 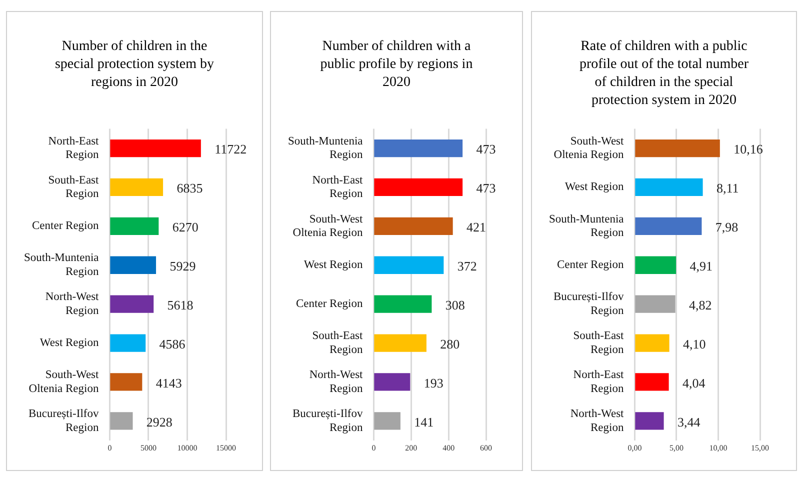 I want to click on chart-title: Rate of children with a public profile out of the total number of children in the special protection system in 2020, so click(x=664, y=74).